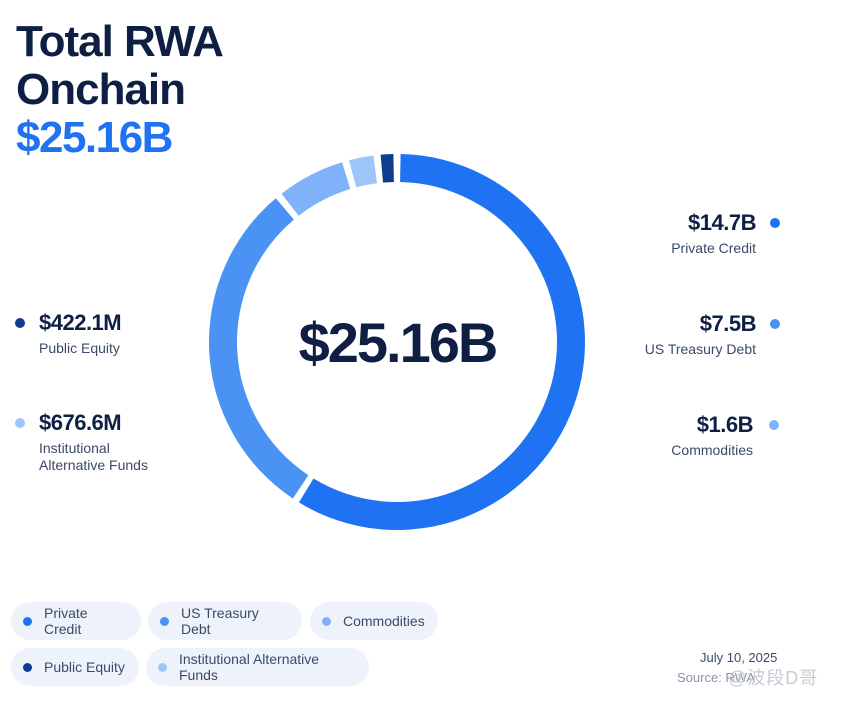  What do you see at coordinates (387, 168) in the screenshot?
I see `donut-slice-public-equity` at bounding box center [387, 168].